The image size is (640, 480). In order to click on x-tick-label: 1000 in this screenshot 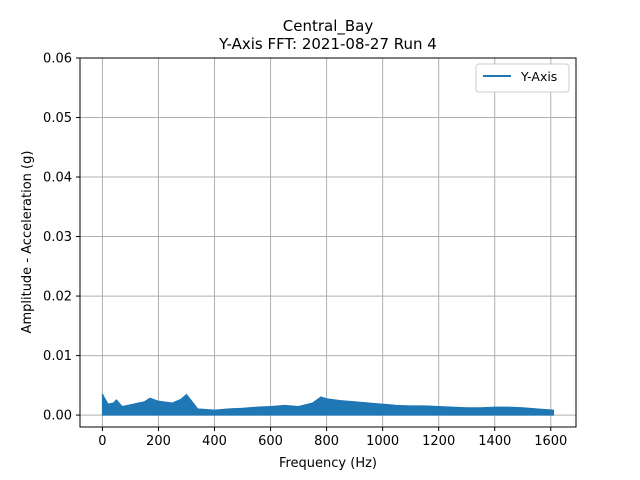, I will do `click(382, 441)`.